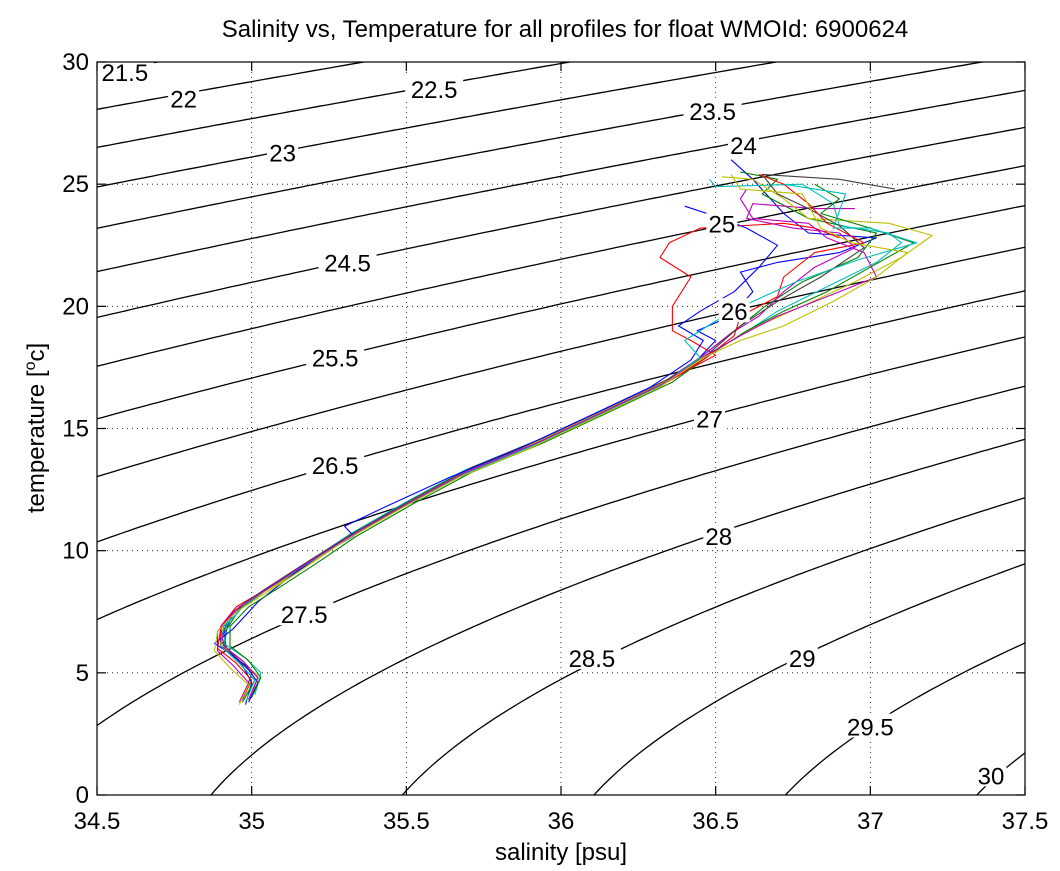 The image size is (1060, 871). I want to click on x-tick-label: 36, so click(561, 821).